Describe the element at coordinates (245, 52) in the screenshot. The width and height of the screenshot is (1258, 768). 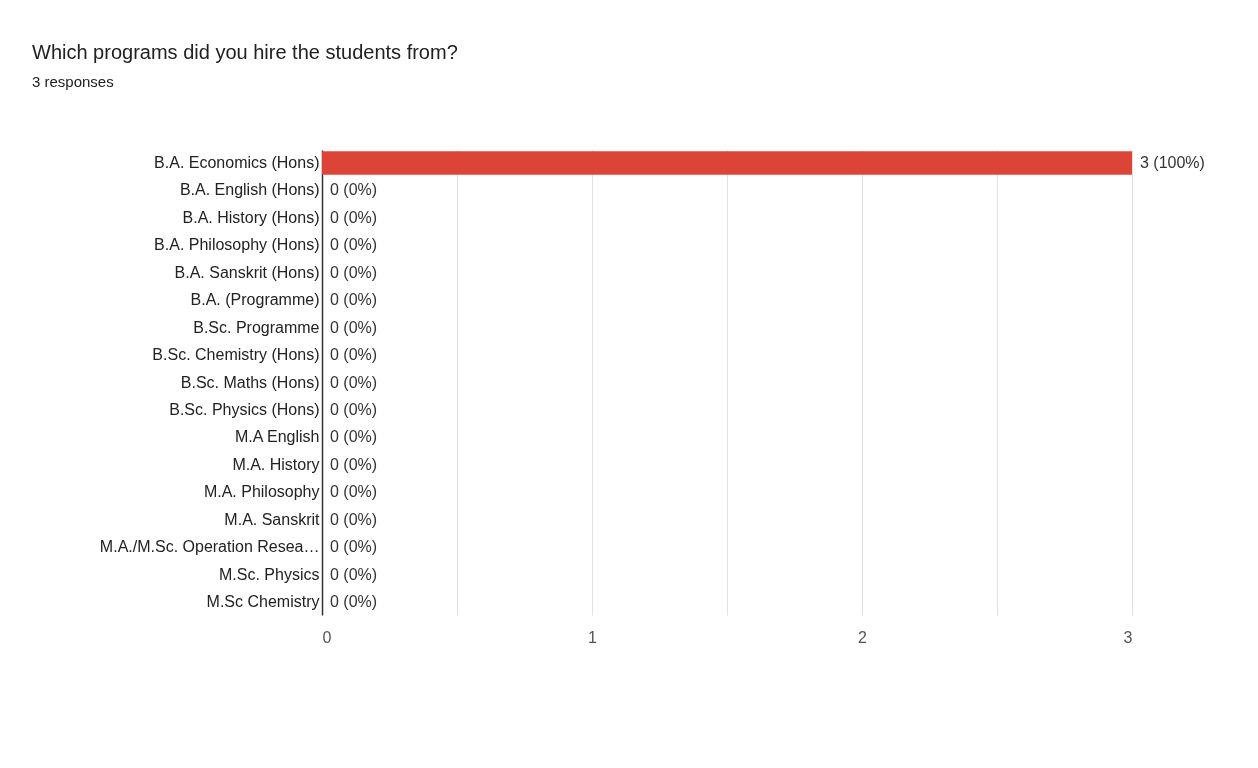
I see `chart-title: Which programs did you hire the students from?` at that location.